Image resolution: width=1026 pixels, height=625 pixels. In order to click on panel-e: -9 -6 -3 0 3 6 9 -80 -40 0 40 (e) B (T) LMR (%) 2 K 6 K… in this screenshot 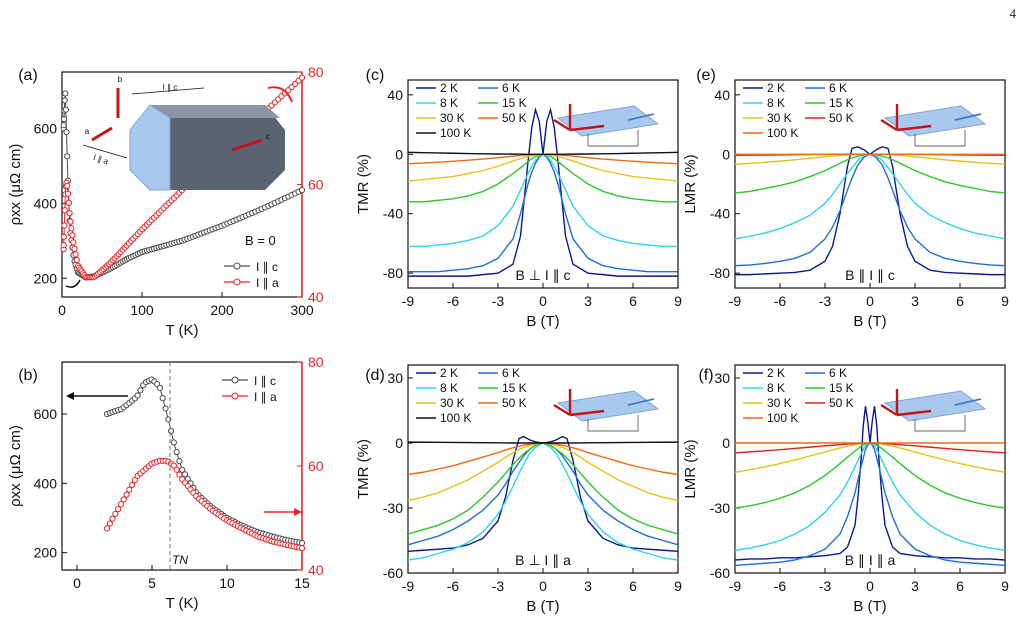, I will do `click(845, 198)`.